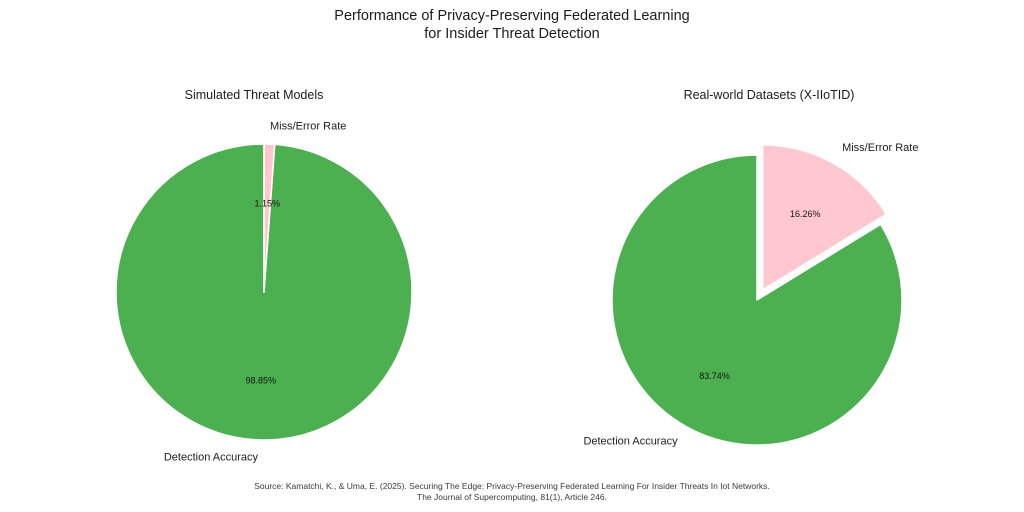  Describe the element at coordinates (261, 381) in the screenshot. I see `slice-percentage: 98.85%` at that location.